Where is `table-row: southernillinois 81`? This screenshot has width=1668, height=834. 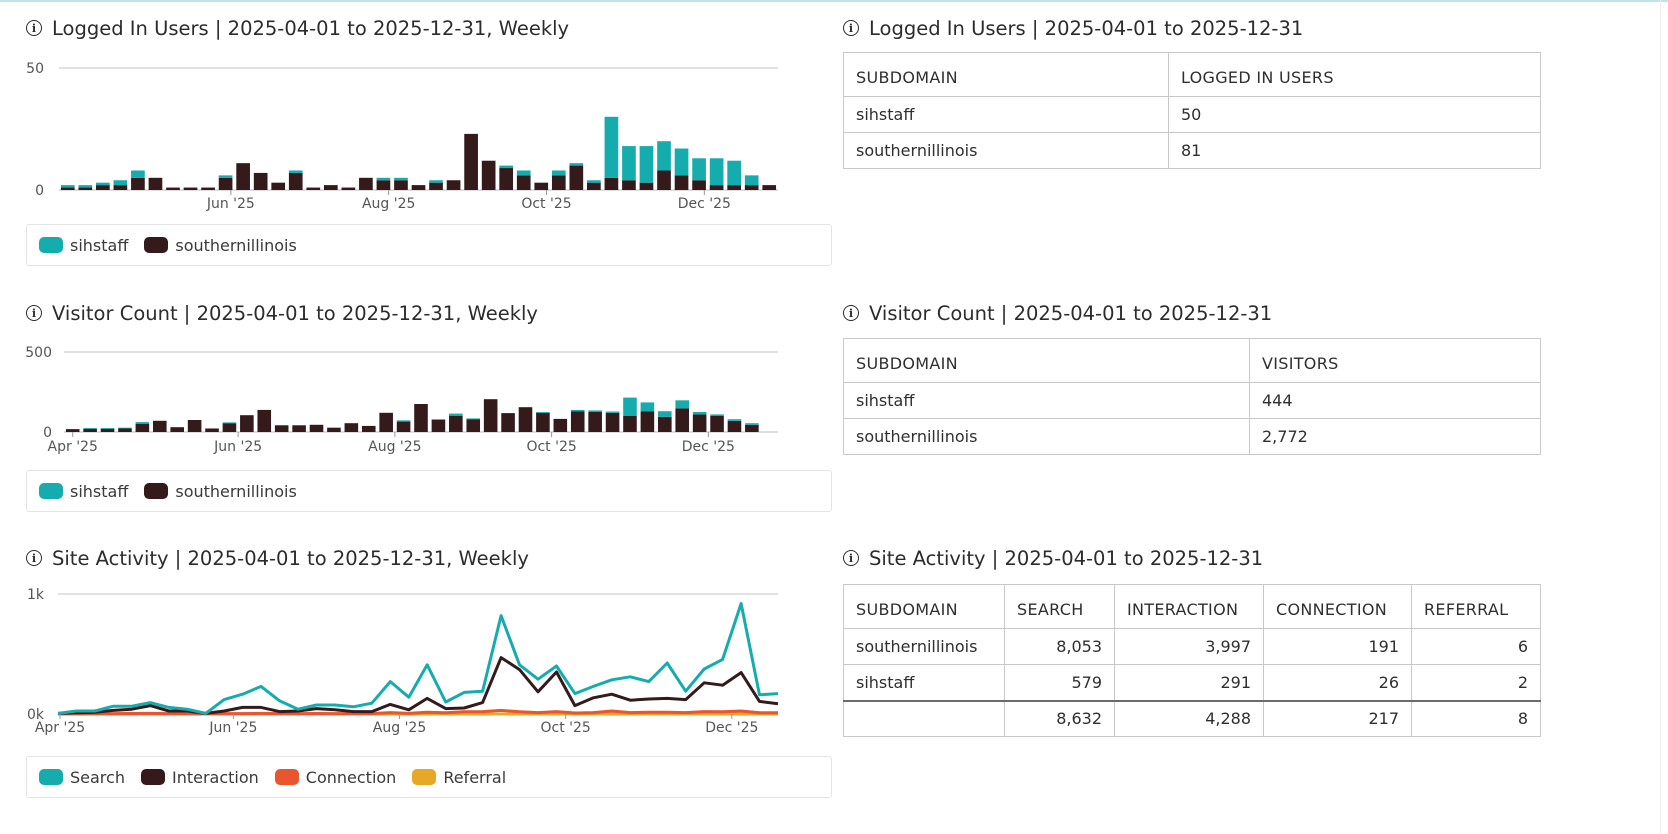 table-row: southernillinois 81 is located at coordinates (1192, 150).